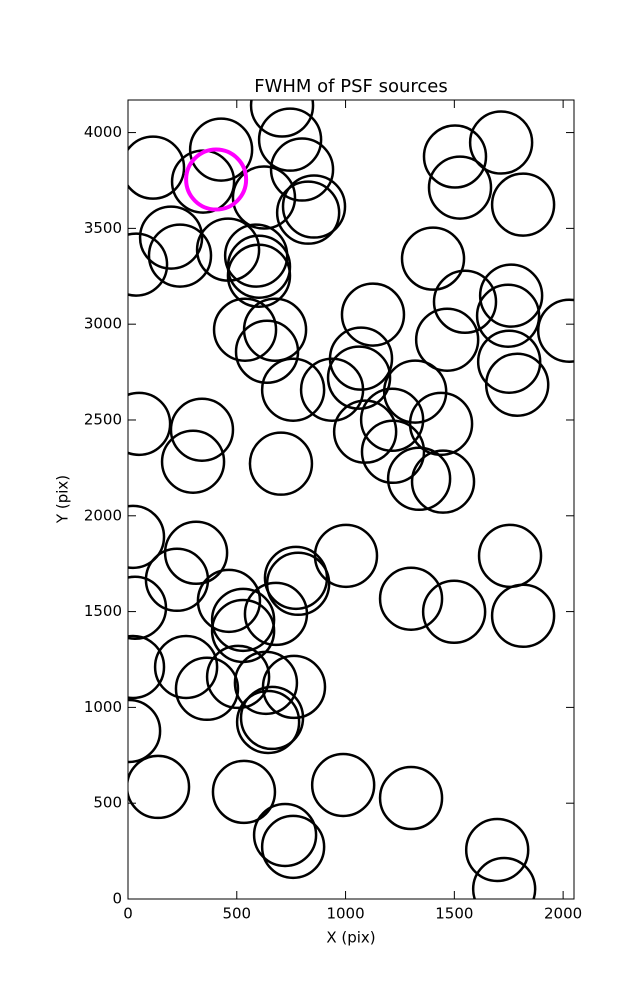  Describe the element at coordinates (216, 179) in the screenshot. I see `highlight-marker` at that location.